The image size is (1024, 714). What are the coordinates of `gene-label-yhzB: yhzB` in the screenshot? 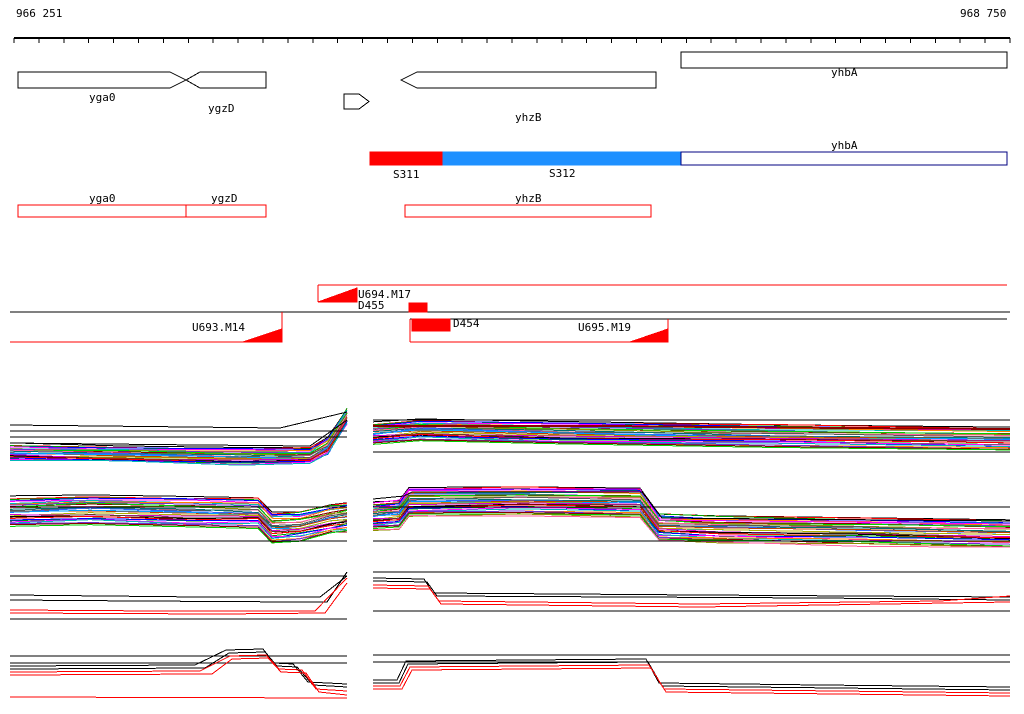 It's located at (528, 117).